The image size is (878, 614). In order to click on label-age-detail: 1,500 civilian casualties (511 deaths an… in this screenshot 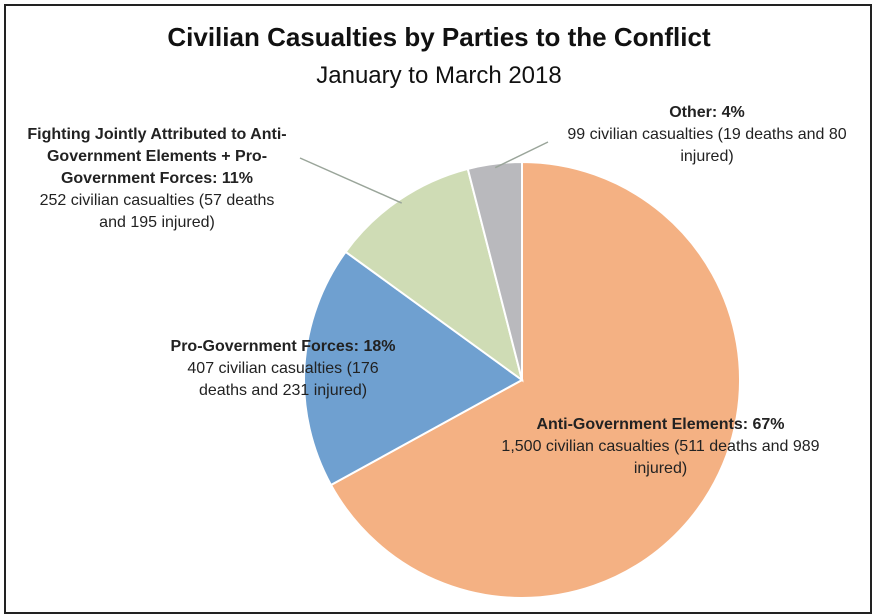, I will do `click(660, 457)`.